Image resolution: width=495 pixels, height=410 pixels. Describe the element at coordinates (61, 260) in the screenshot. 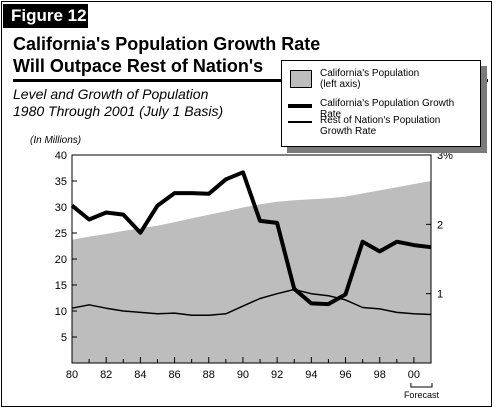

I see `left-tick-label: 20` at that location.